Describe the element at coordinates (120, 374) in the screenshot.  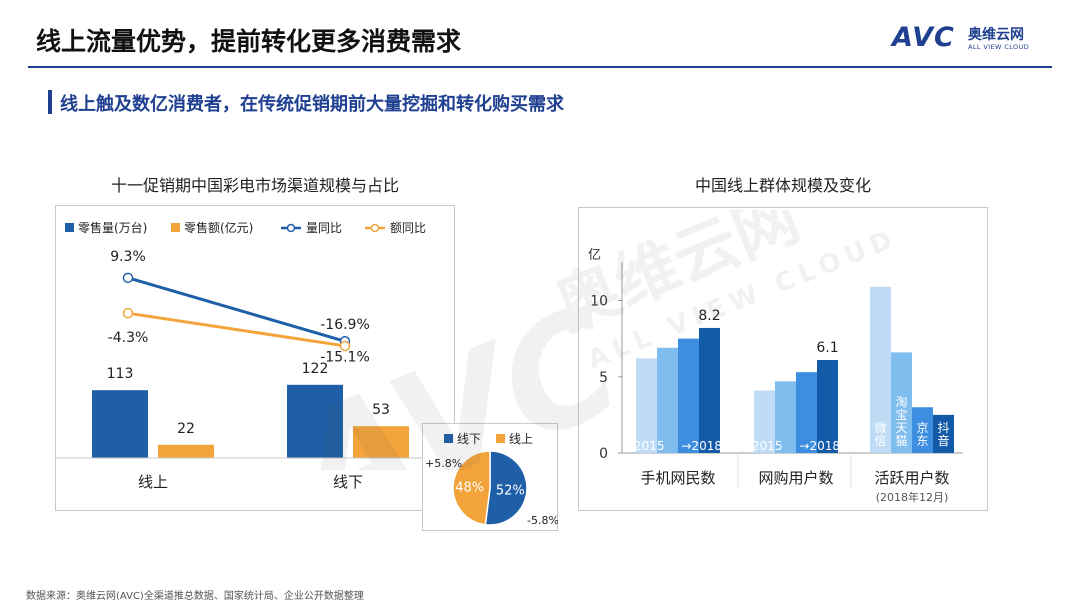
I see `bar-label-volume-0: 113` at that location.